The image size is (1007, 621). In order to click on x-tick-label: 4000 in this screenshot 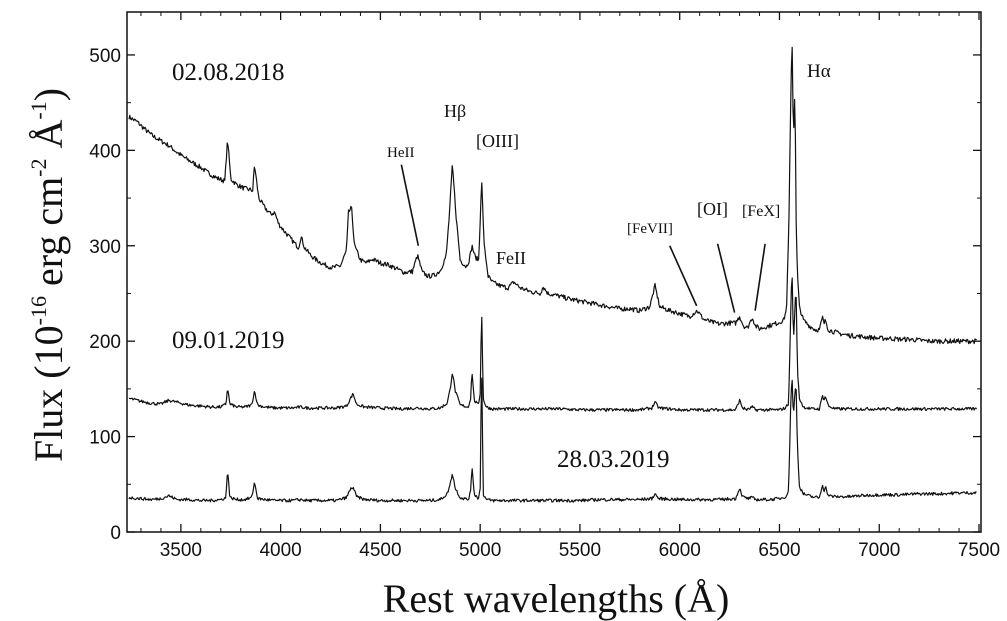, I will do `click(280, 550)`.